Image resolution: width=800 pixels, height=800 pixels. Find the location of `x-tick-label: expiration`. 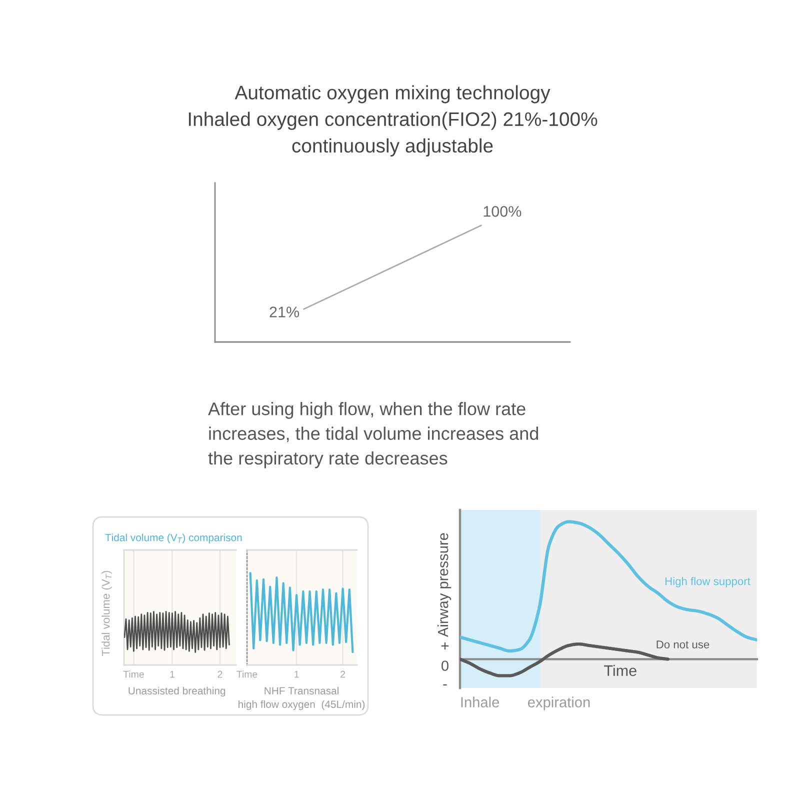

x-tick-label: expiration is located at coordinates (559, 703).